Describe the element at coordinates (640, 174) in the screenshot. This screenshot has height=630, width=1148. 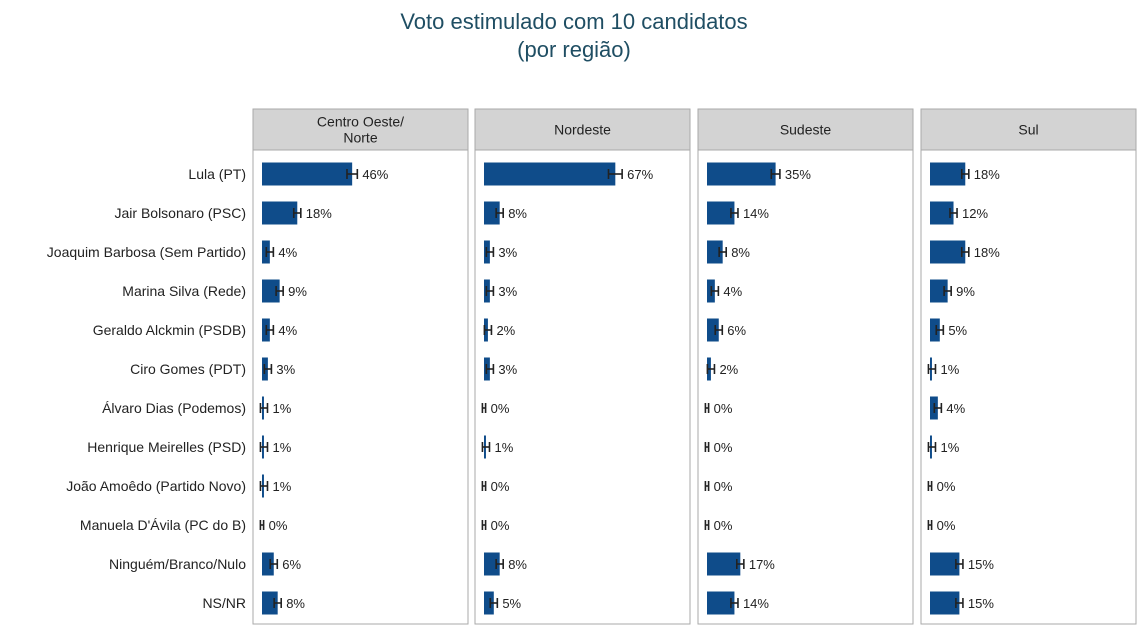
I see `value-label: 67%` at that location.